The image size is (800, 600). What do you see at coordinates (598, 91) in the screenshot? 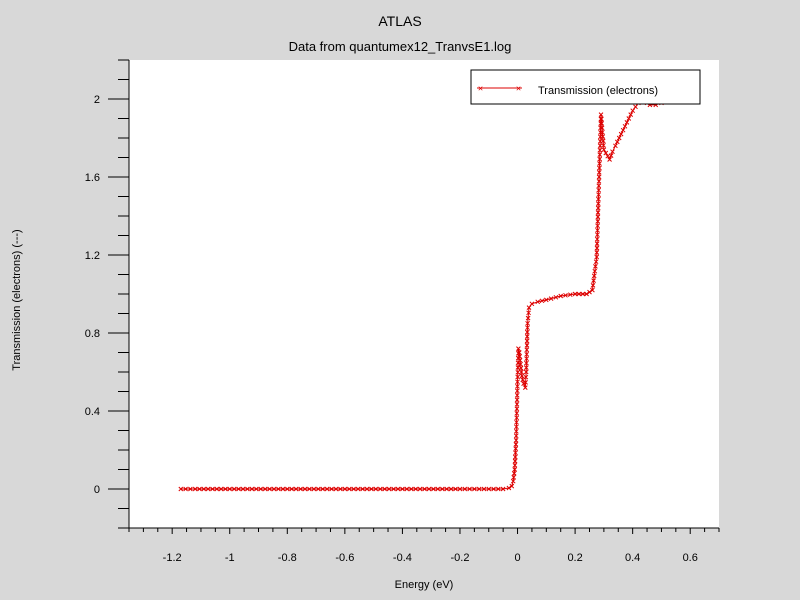
I see `legend-entry-label: Transmission (electrons)` at bounding box center [598, 91].